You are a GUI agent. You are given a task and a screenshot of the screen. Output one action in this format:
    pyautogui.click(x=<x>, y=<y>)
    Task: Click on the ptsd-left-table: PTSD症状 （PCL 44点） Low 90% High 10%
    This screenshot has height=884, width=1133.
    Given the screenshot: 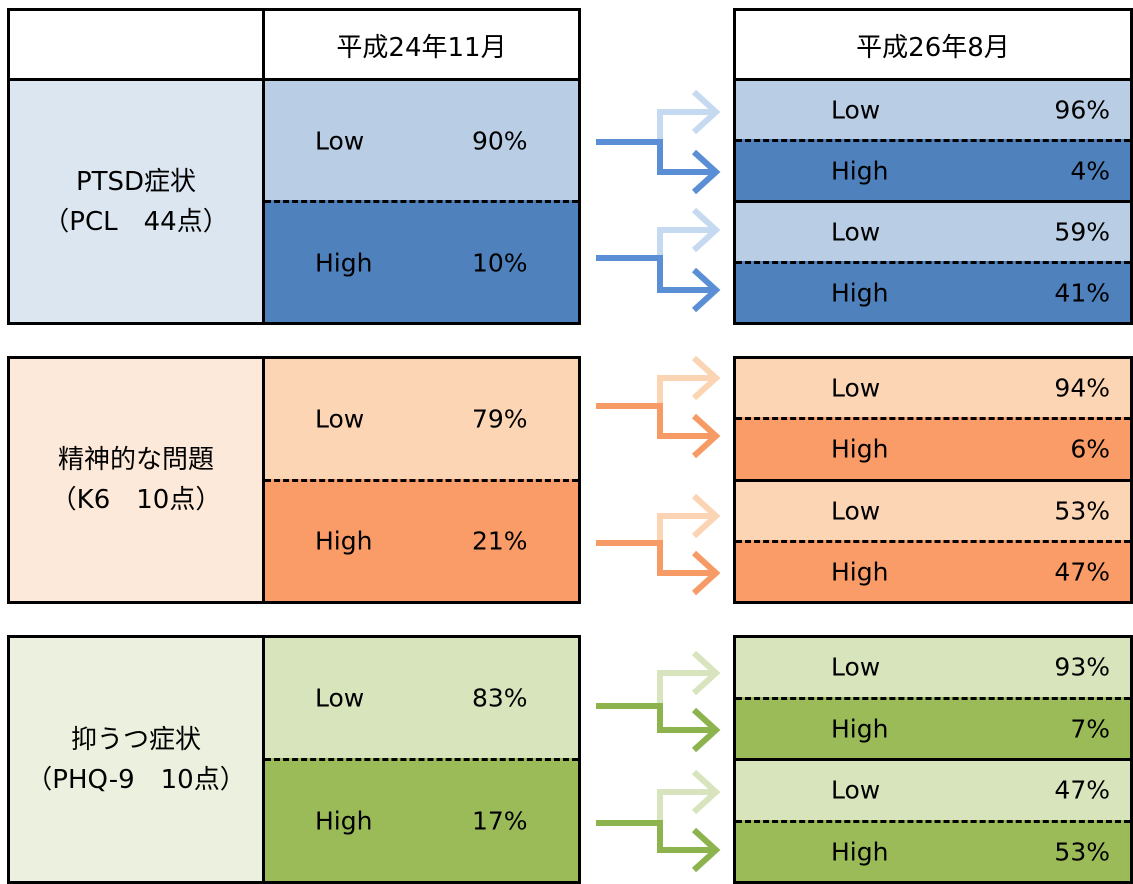 What is the action you would take?
    pyautogui.click(x=294, y=201)
    